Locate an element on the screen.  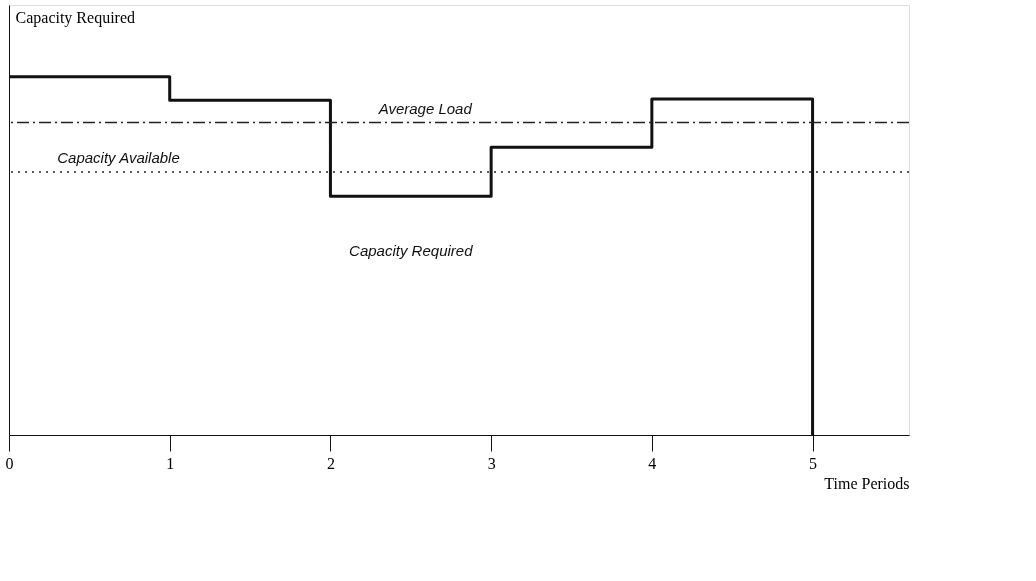
x-axis-title: Time Periods is located at coordinates (867, 483).